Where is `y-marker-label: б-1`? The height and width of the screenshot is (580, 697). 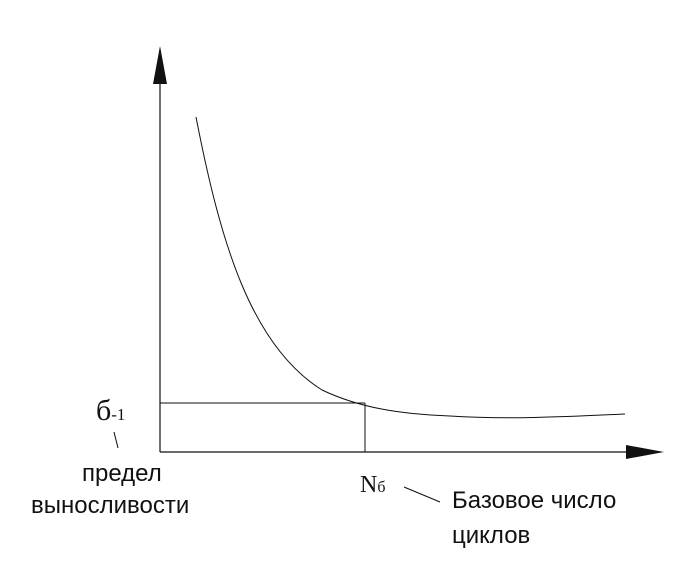
y-marker-label: б-1 is located at coordinates (110, 410).